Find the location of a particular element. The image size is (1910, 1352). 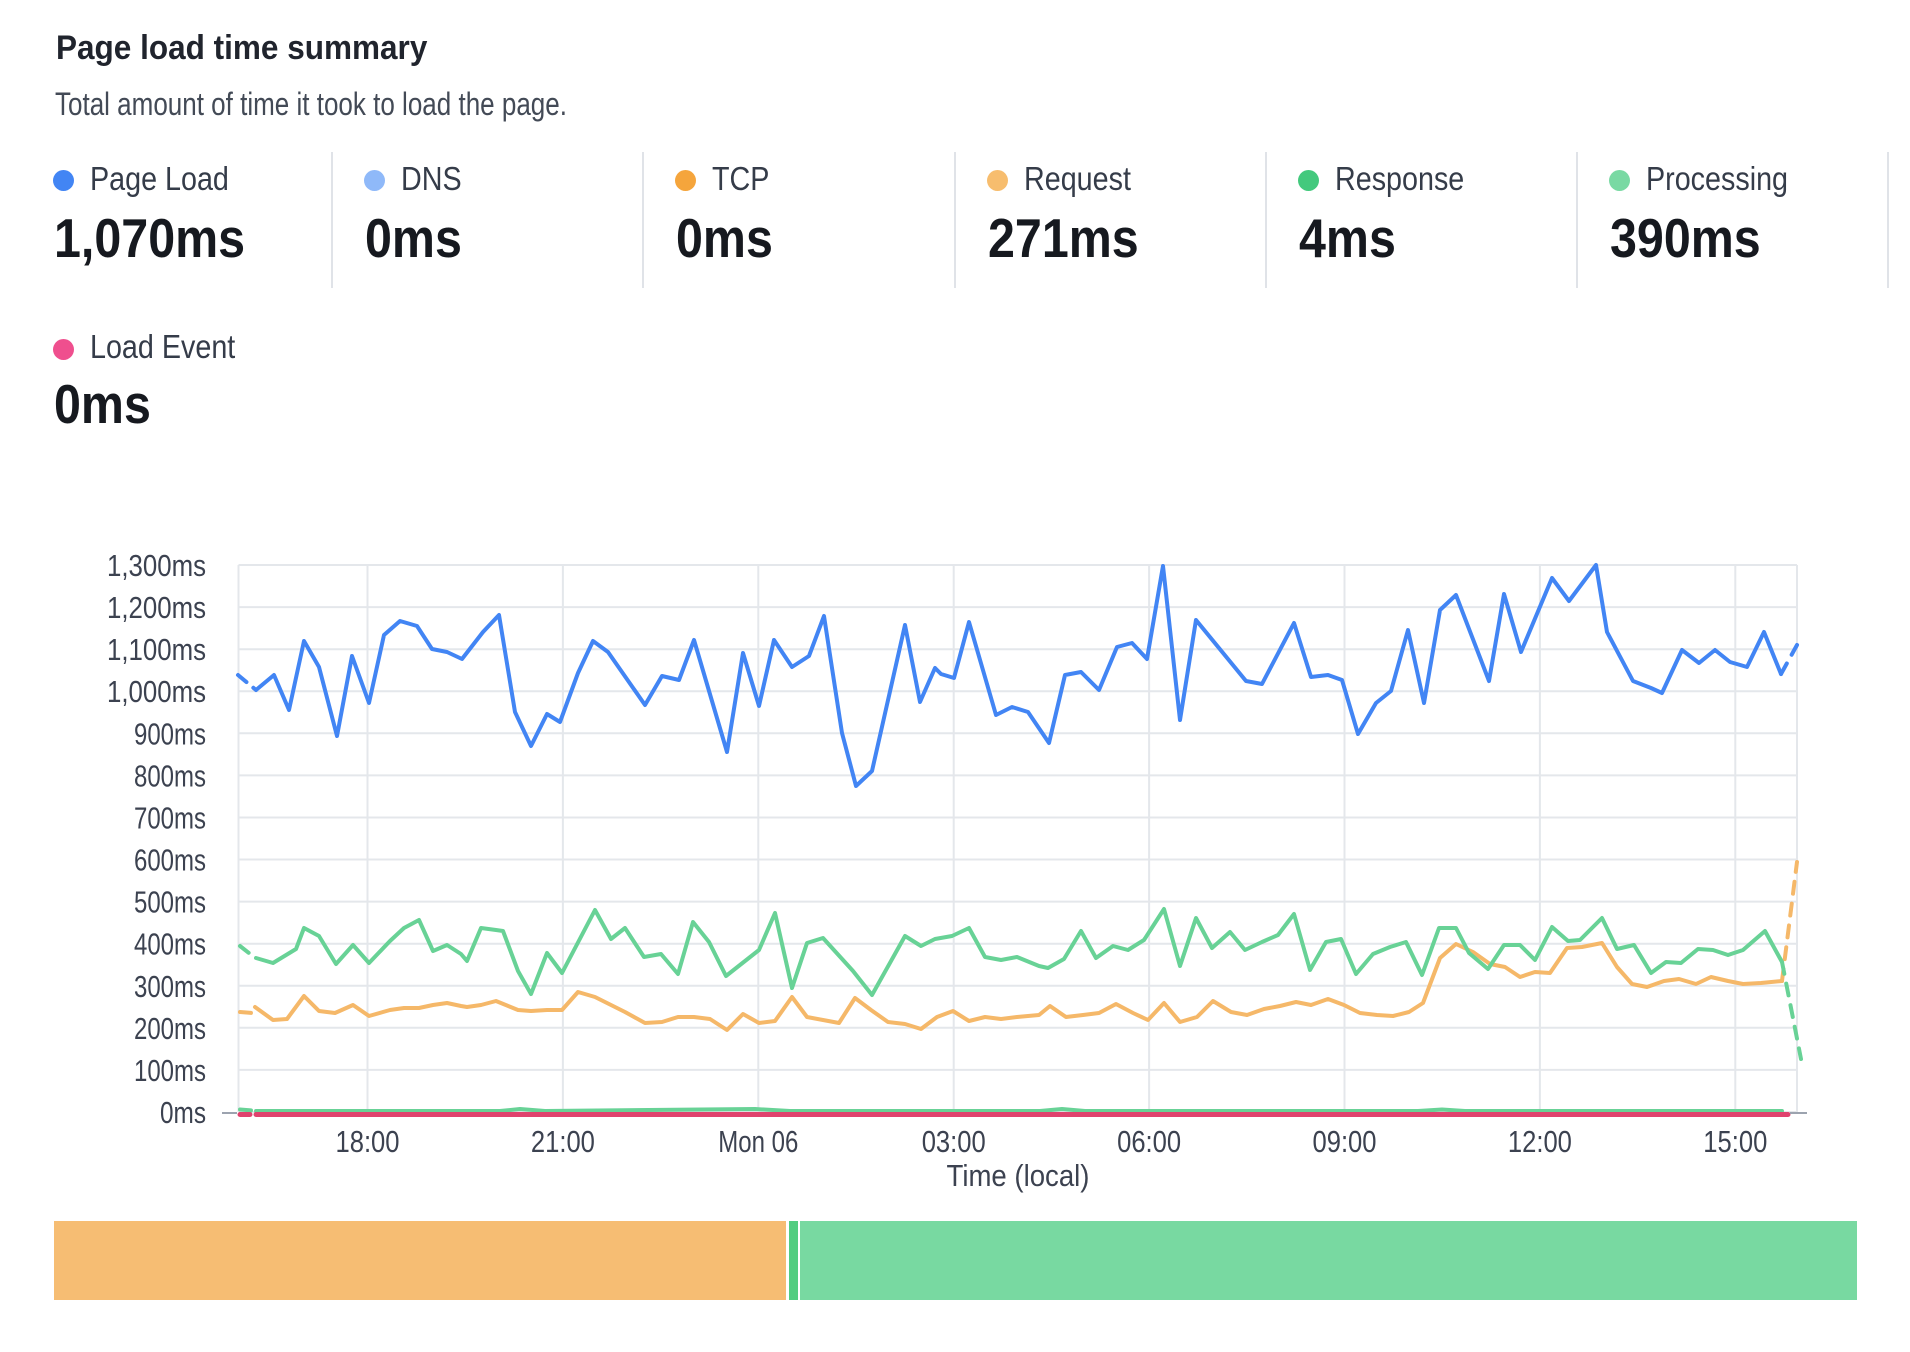

svg-text: 0ms is located at coordinates (183, 1112).